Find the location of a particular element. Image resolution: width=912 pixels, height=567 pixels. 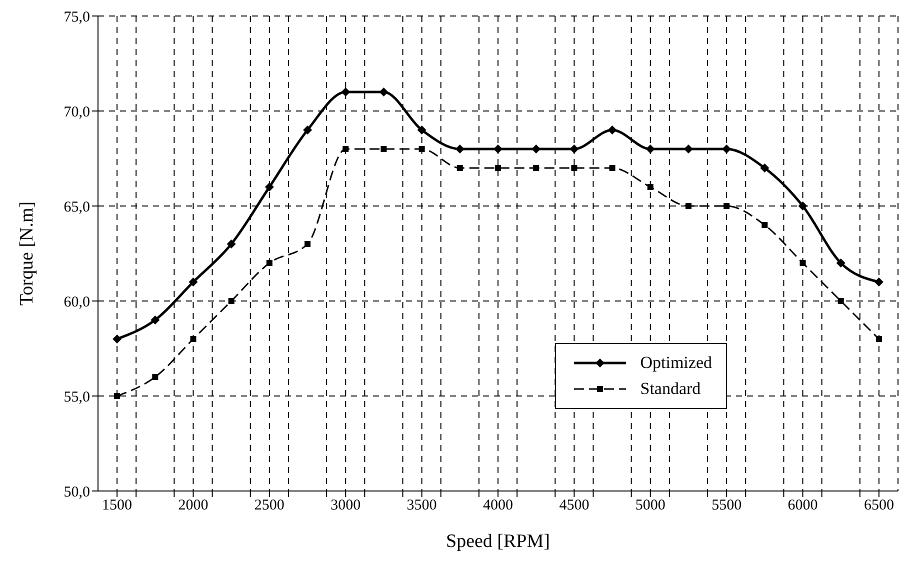

y-tick-label: 70,0 is located at coordinates (77, 112).